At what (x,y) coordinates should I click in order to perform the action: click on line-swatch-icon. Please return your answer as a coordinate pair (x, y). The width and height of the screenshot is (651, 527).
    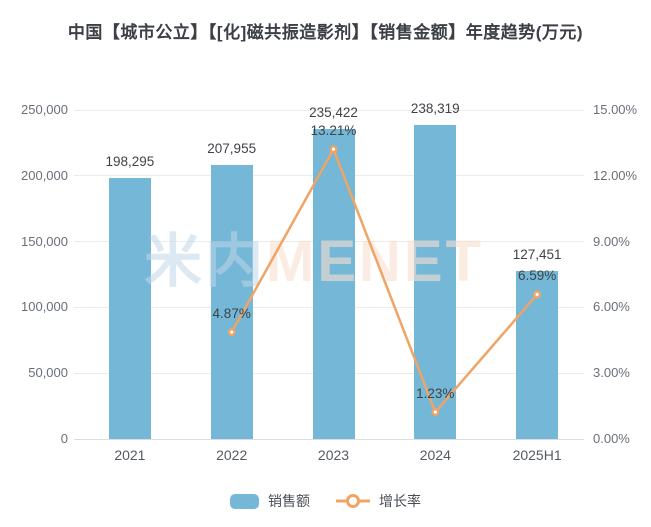
    Looking at the image, I should click on (353, 501).